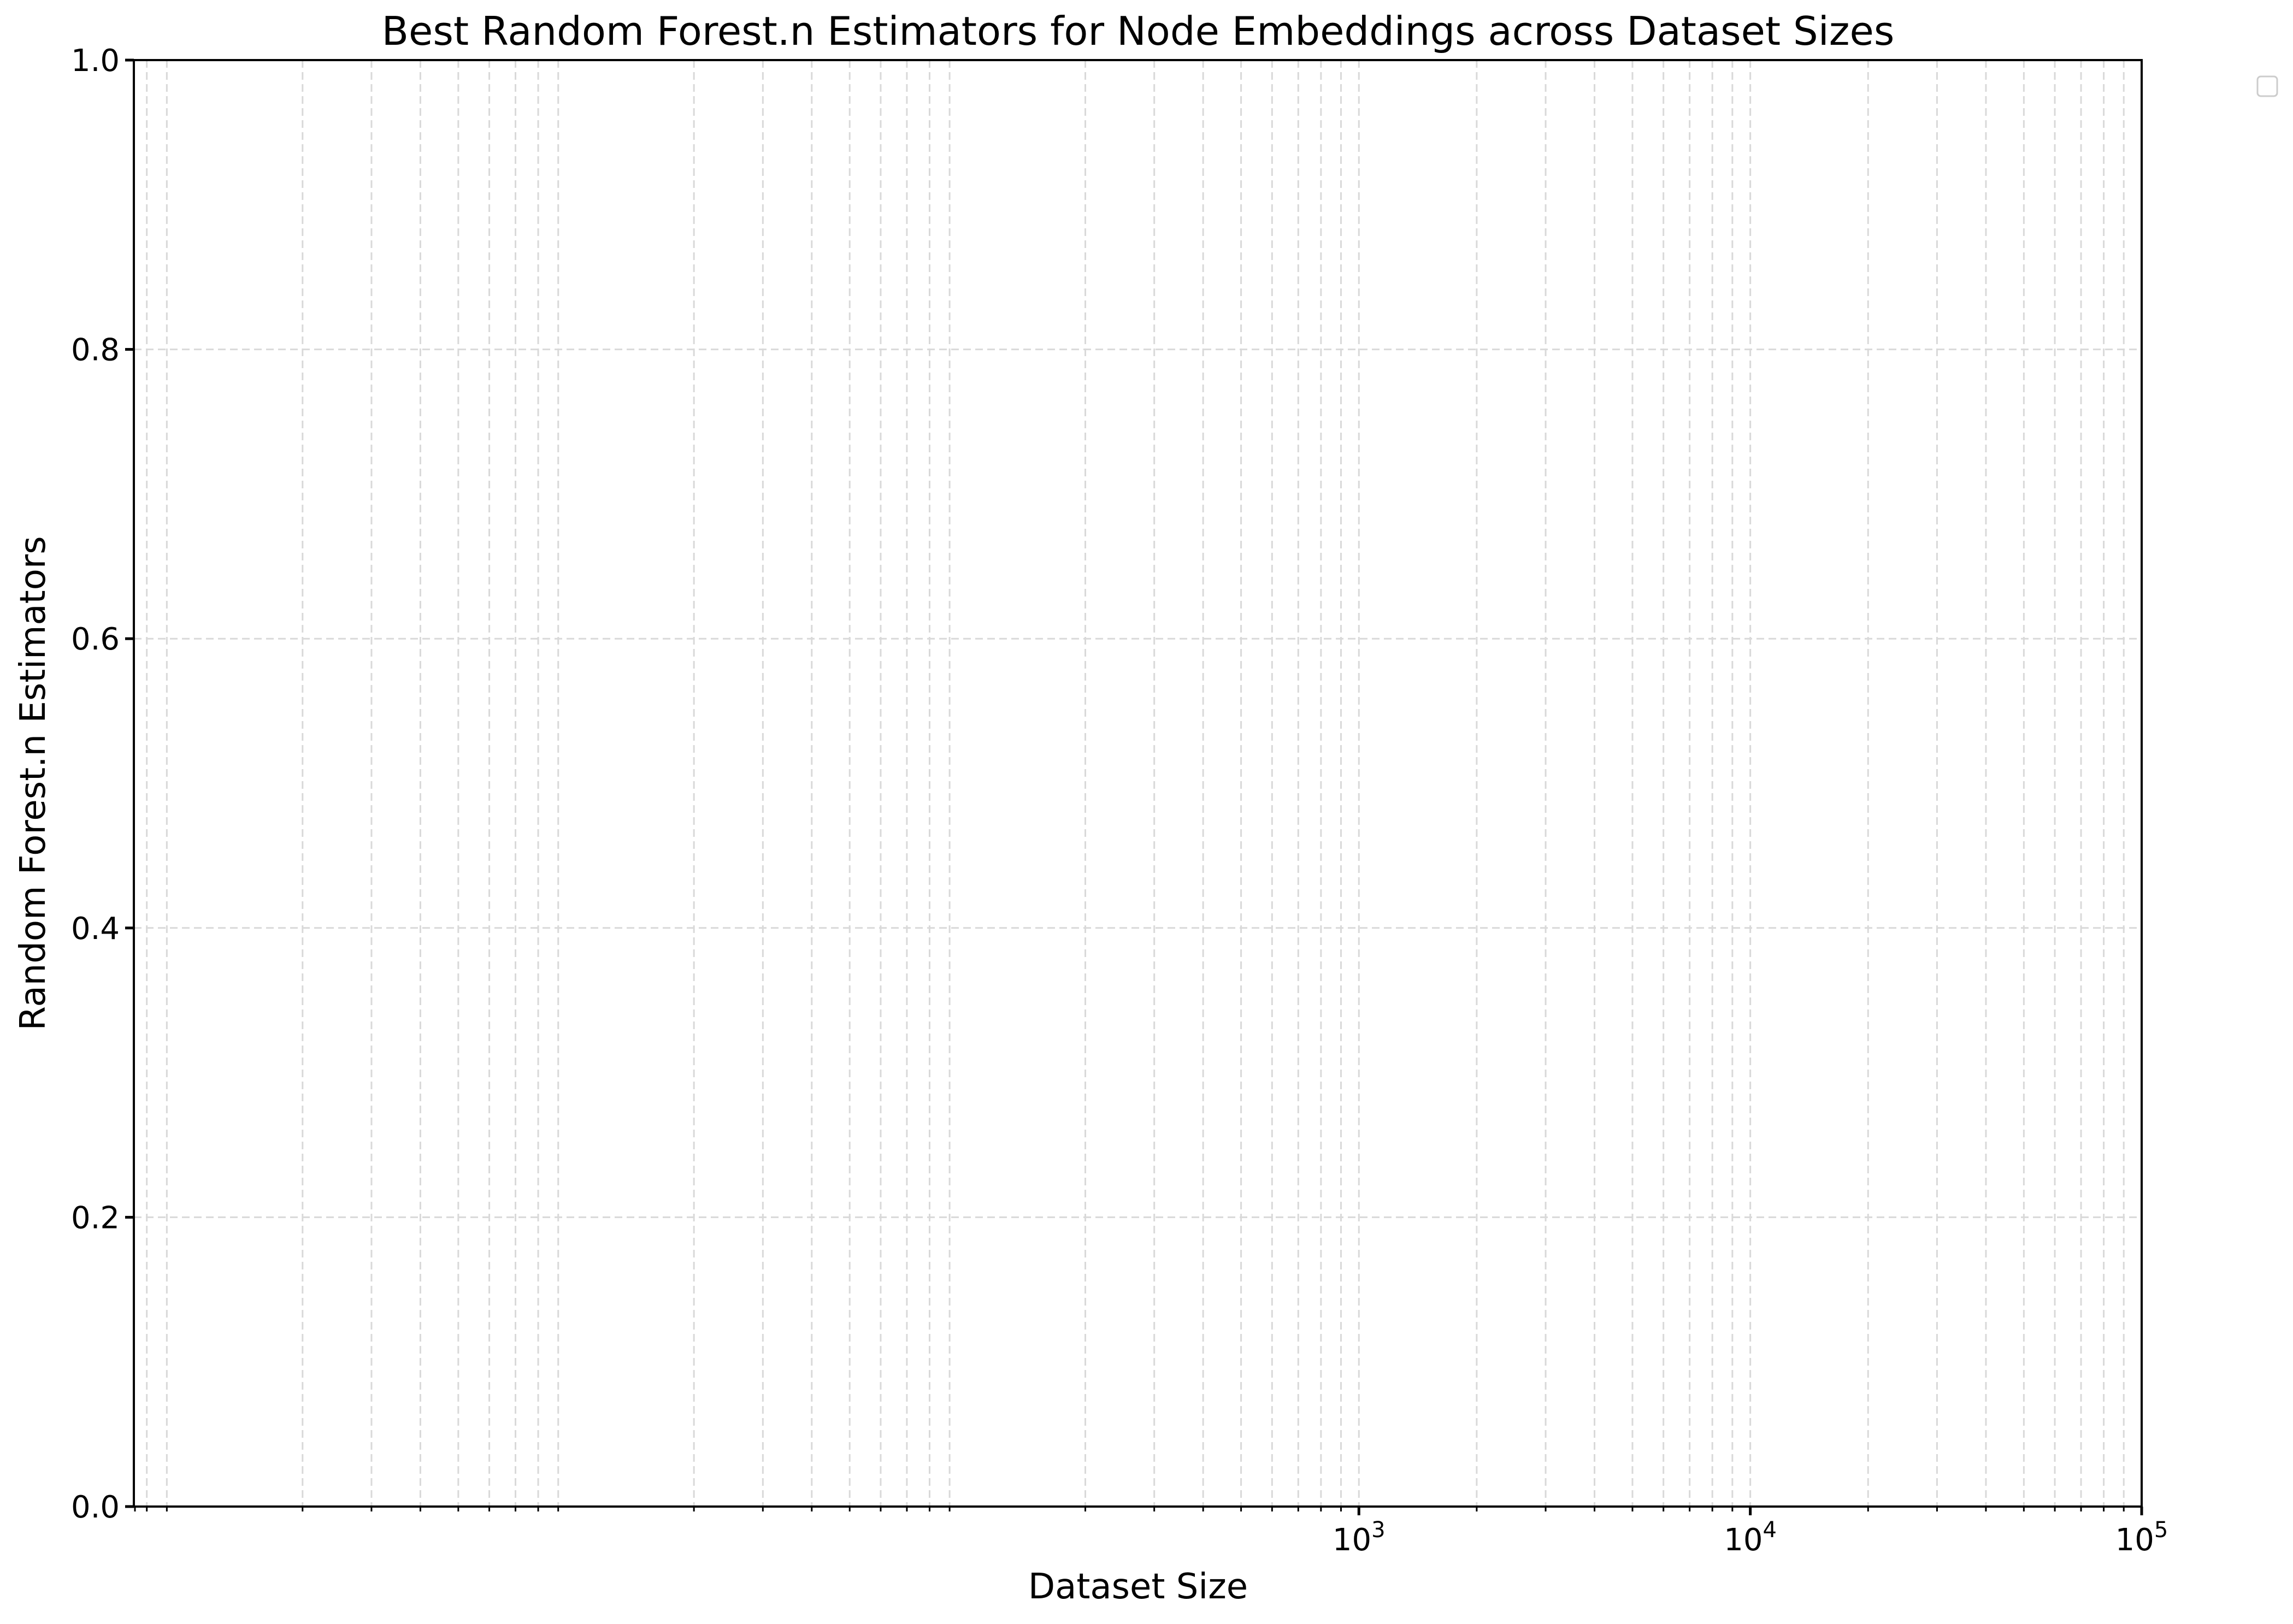 This screenshot has width=2293, height=1624. What do you see at coordinates (1138, 1587) in the screenshot?
I see `x-axis-label: Dataset Size` at bounding box center [1138, 1587].